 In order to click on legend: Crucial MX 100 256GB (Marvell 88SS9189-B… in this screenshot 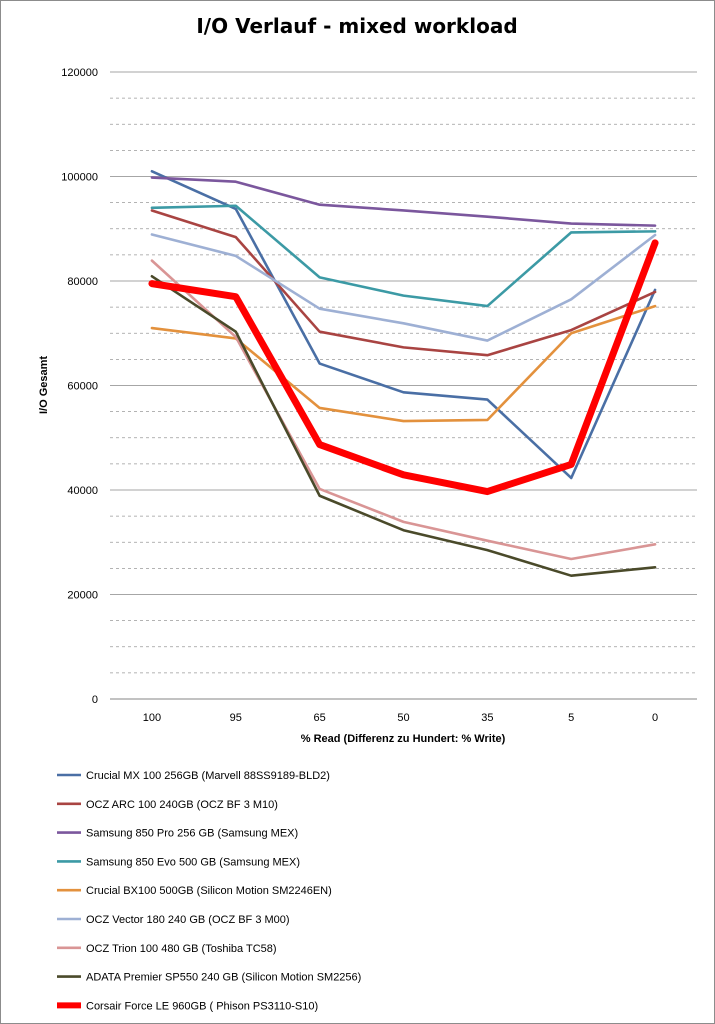, I will do `click(209, 891)`.